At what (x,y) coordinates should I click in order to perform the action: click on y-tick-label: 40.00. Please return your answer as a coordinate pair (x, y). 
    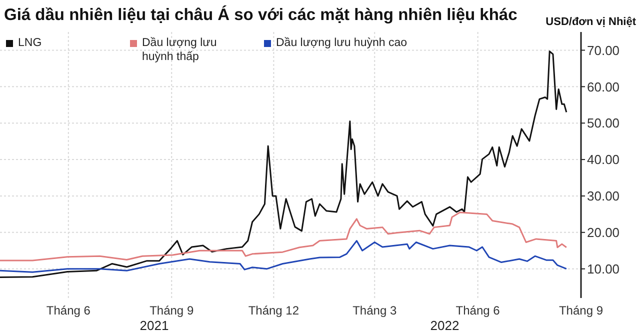
    Looking at the image, I should click on (603, 160).